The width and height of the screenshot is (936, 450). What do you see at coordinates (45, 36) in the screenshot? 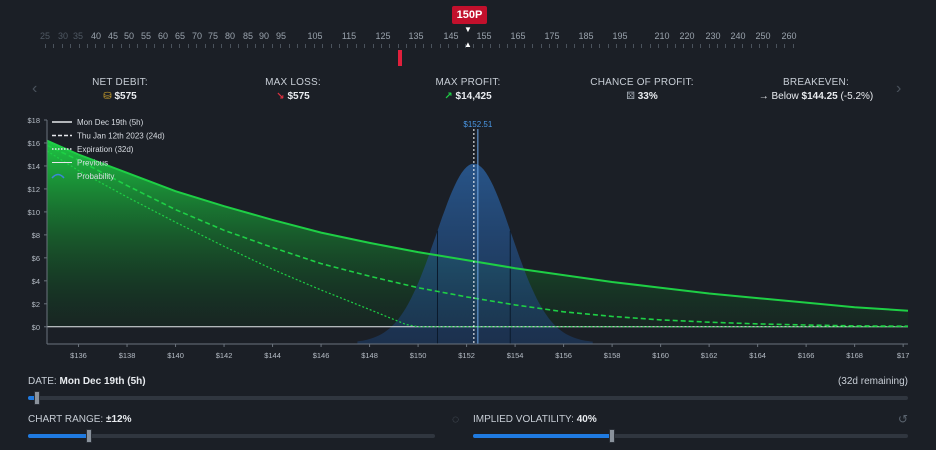
I see `strike-tick-label: 25` at bounding box center [45, 36].